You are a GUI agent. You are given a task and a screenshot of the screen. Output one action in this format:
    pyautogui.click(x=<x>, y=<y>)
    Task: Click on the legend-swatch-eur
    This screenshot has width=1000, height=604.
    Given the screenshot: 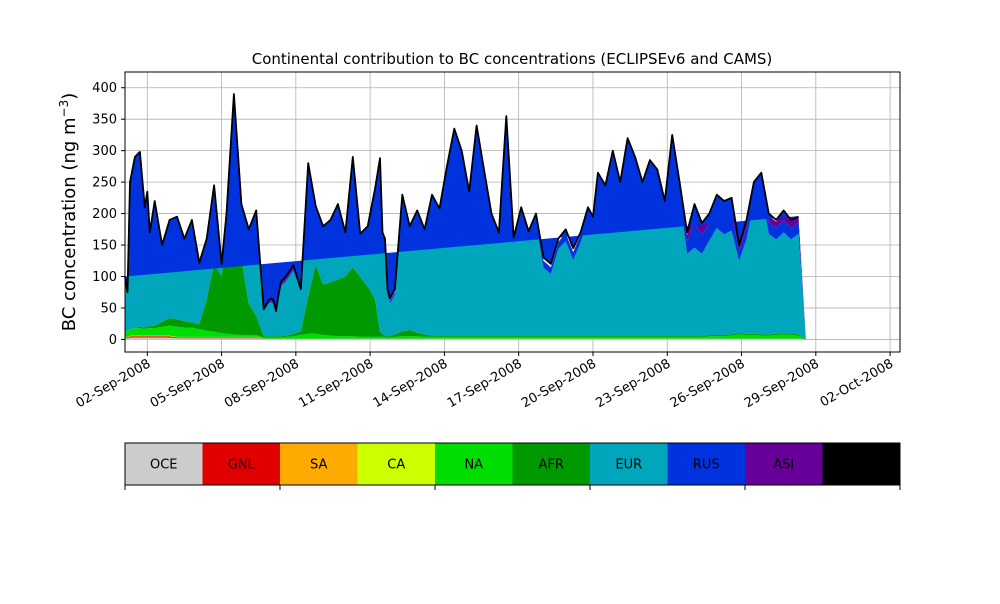 What is the action you would take?
    pyautogui.click(x=629, y=464)
    